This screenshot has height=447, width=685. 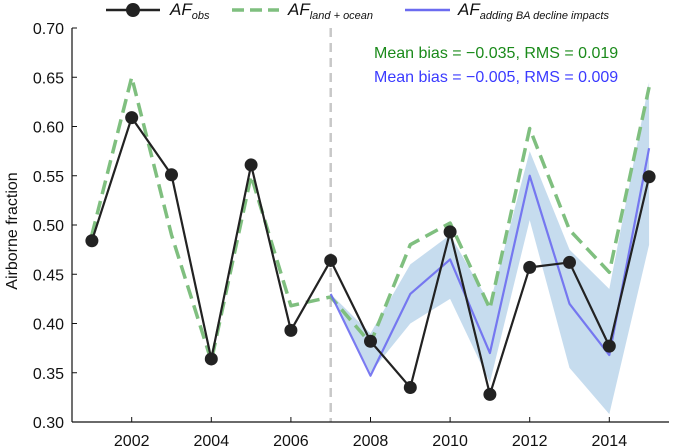 What do you see at coordinates (291, 440) in the screenshot?
I see `x-tick-label-2: 2006` at bounding box center [291, 440].